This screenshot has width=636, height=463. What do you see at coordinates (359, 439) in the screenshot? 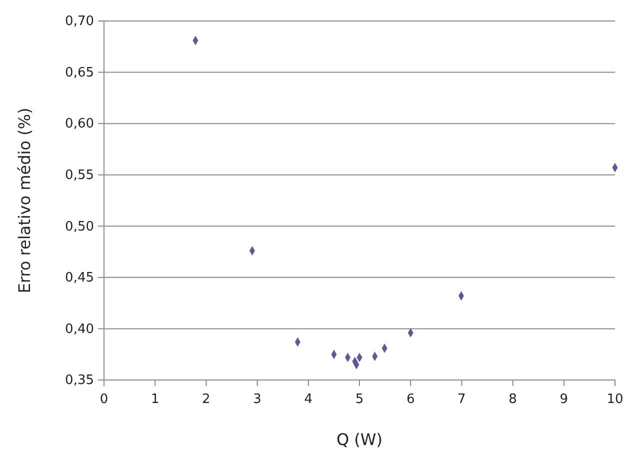
I see `x-axis-title: Q (W)` at bounding box center [359, 439].